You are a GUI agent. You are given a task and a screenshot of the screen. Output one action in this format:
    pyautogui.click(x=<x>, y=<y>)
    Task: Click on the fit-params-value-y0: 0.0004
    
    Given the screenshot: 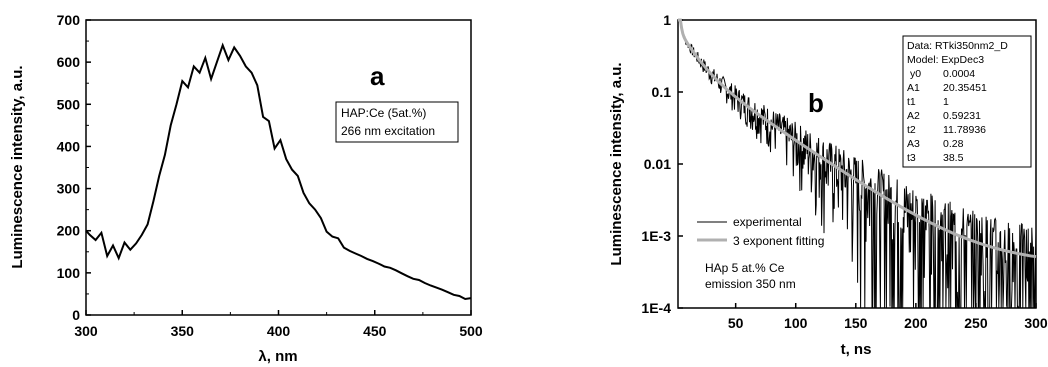 What is the action you would take?
    pyautogui.click(x=959, y=74)
    